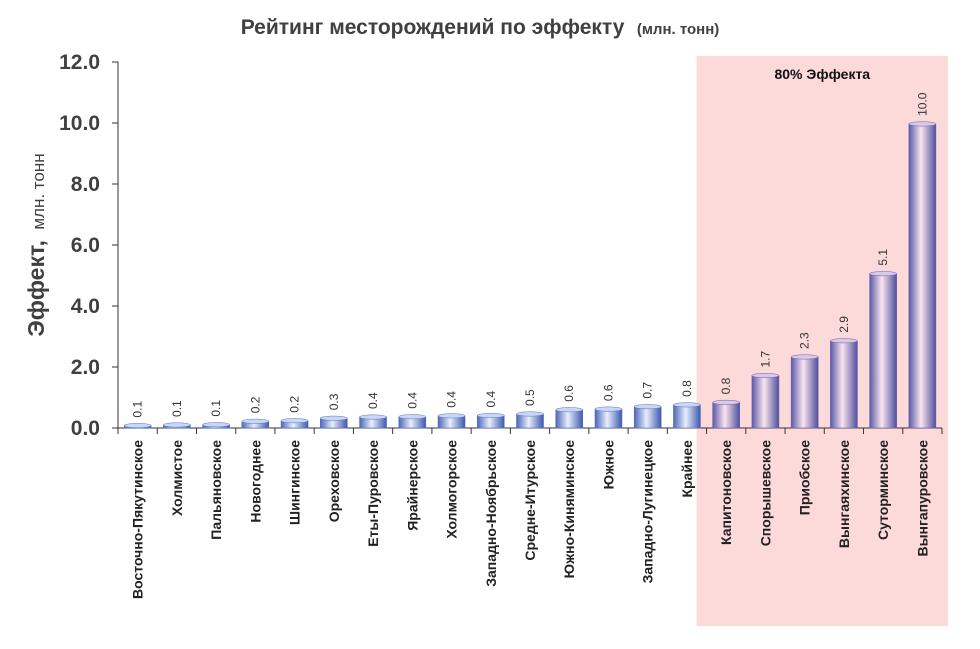  I want to click on data-label: 2.9, so click(844, 324).